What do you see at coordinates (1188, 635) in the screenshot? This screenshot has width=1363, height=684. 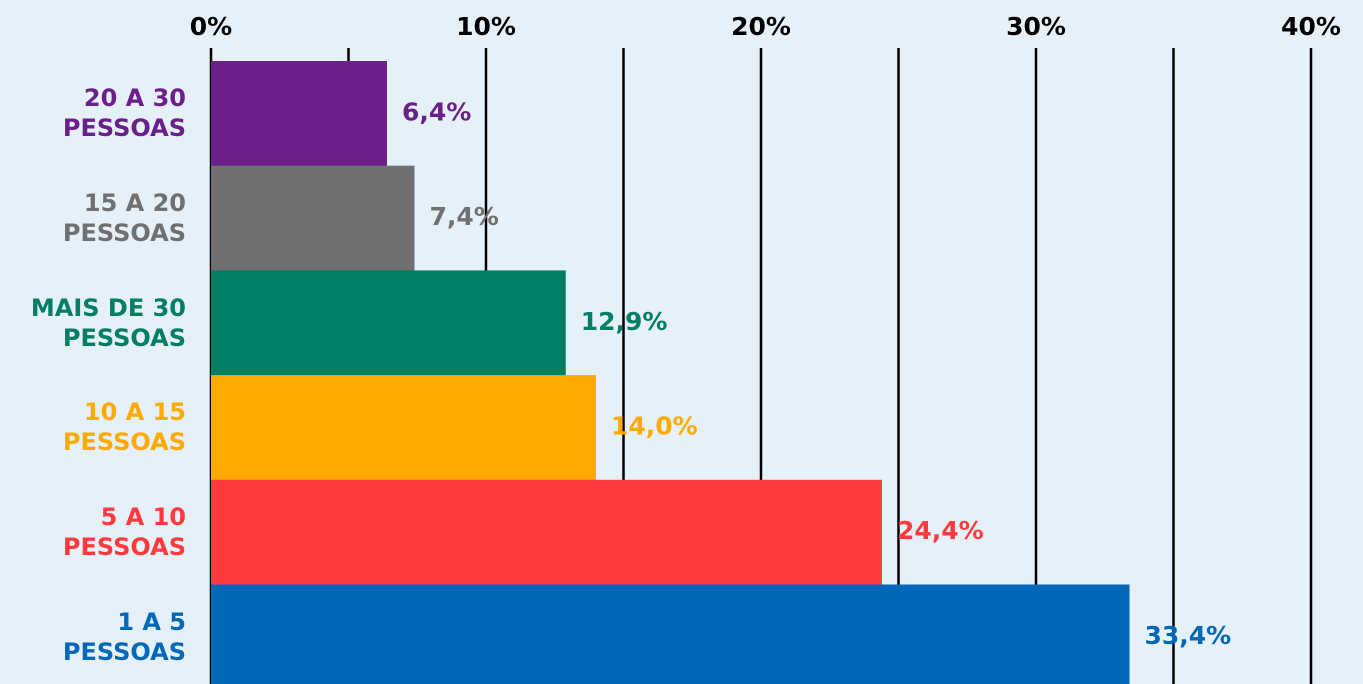 I see `value-label: 33,4%` at bounding box center [1188, 635].